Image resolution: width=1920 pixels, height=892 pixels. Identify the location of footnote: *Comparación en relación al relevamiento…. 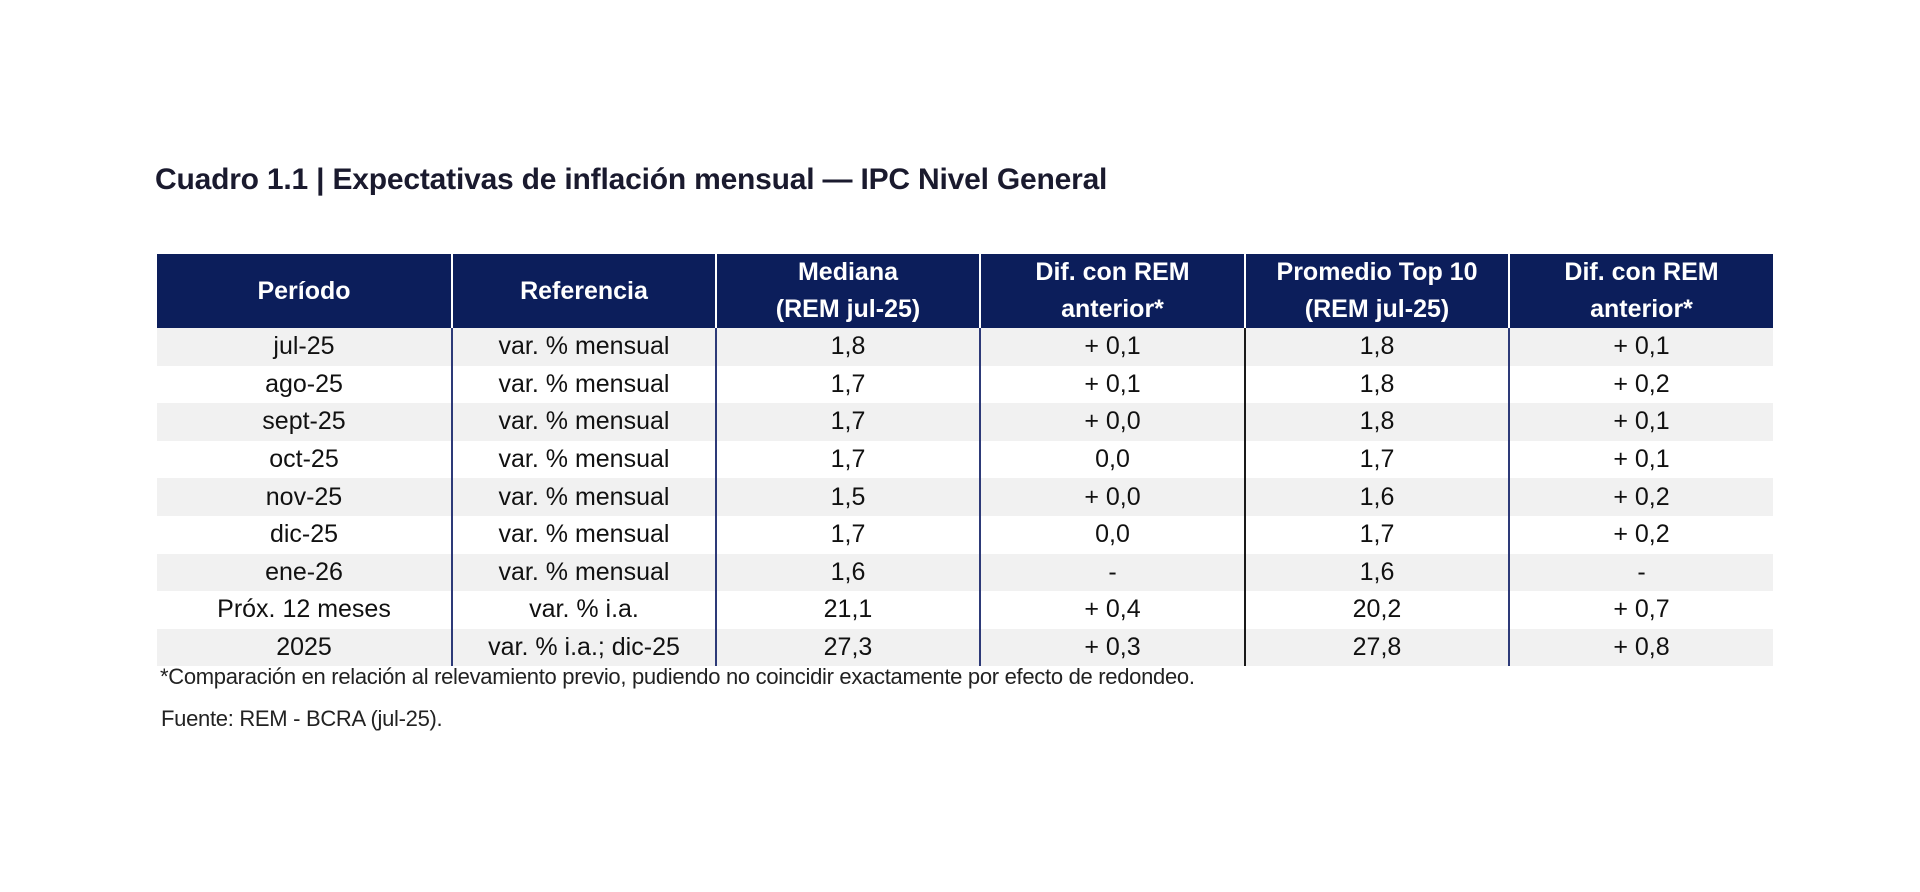
(677, 676).